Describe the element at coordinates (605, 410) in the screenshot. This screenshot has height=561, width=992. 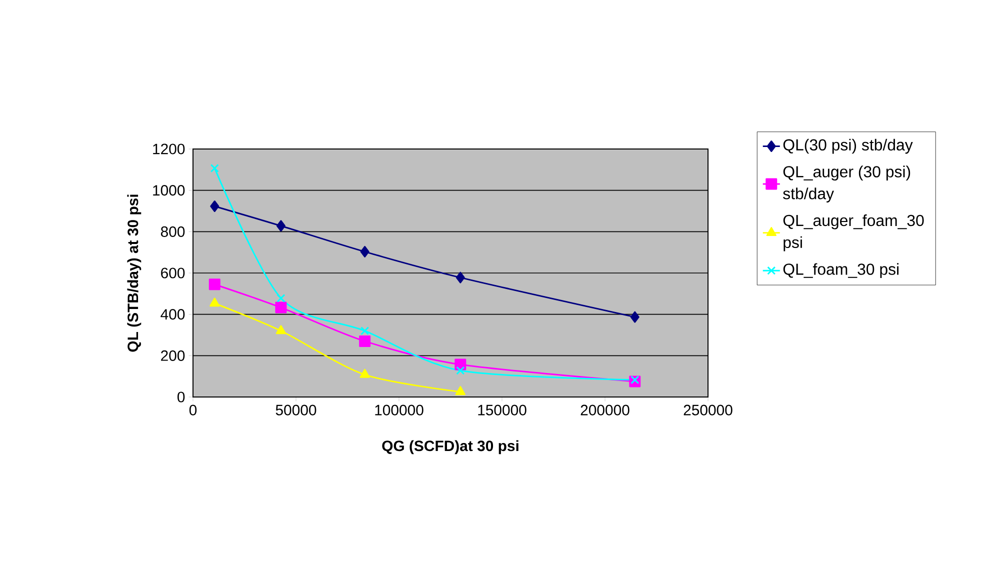
I see `x-tick-label: 200000` at that location.